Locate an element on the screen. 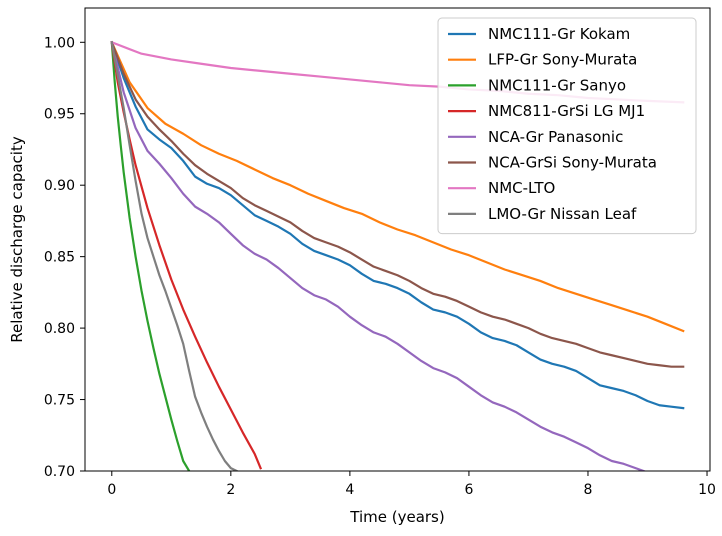 Image resolution: width=722 pixels, height=536 pixels. legend-box is located at coordinates (567, 126).